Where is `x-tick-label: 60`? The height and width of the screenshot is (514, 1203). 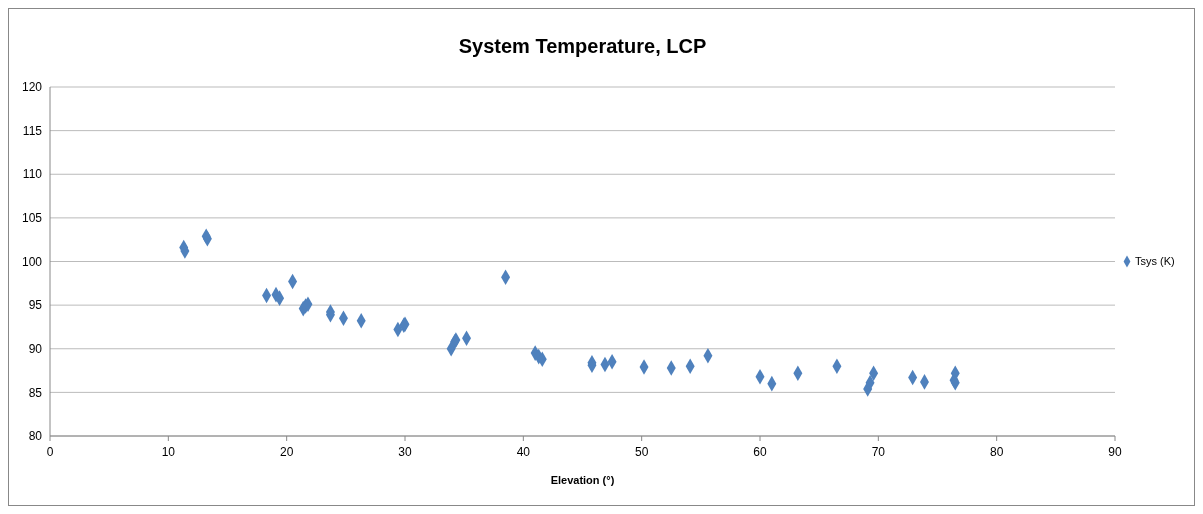 x-tick-label: 60 is located at coordinates (760, 452).